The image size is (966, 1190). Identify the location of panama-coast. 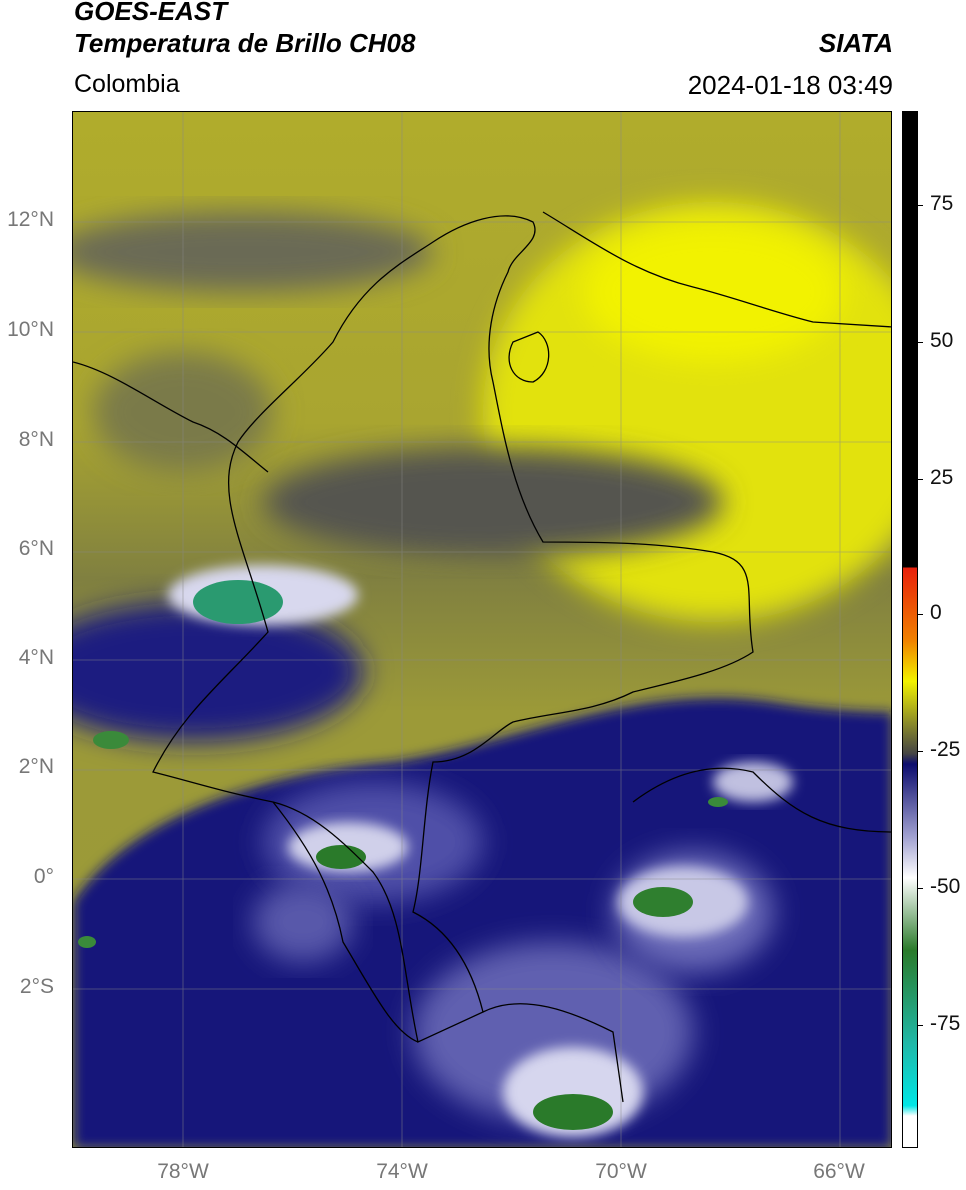
(171, 417).